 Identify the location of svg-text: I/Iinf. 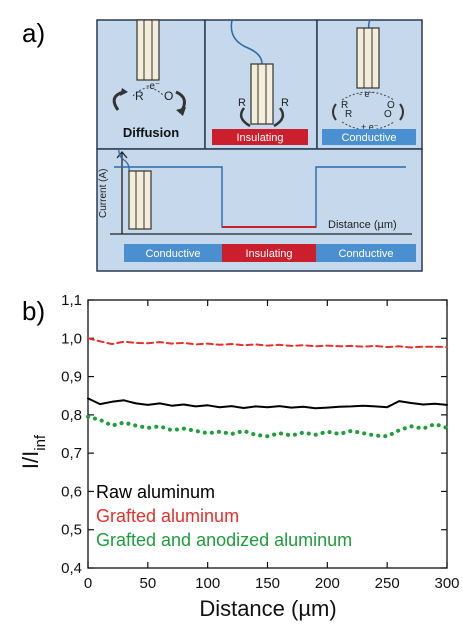
(33, 451).